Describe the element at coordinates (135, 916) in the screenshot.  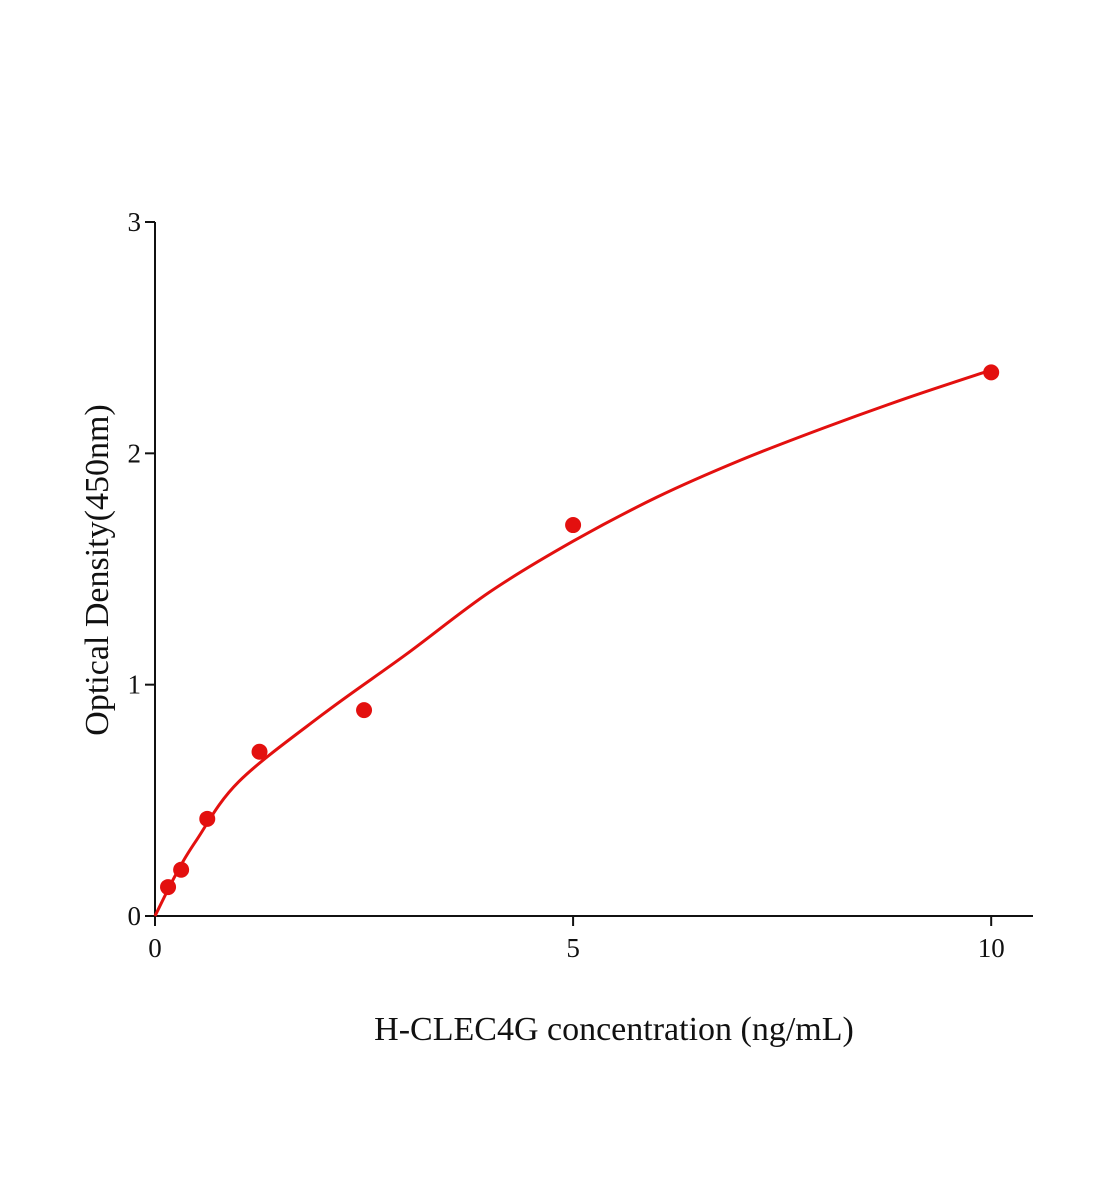
I see `y-tick-label: 0` at that location.